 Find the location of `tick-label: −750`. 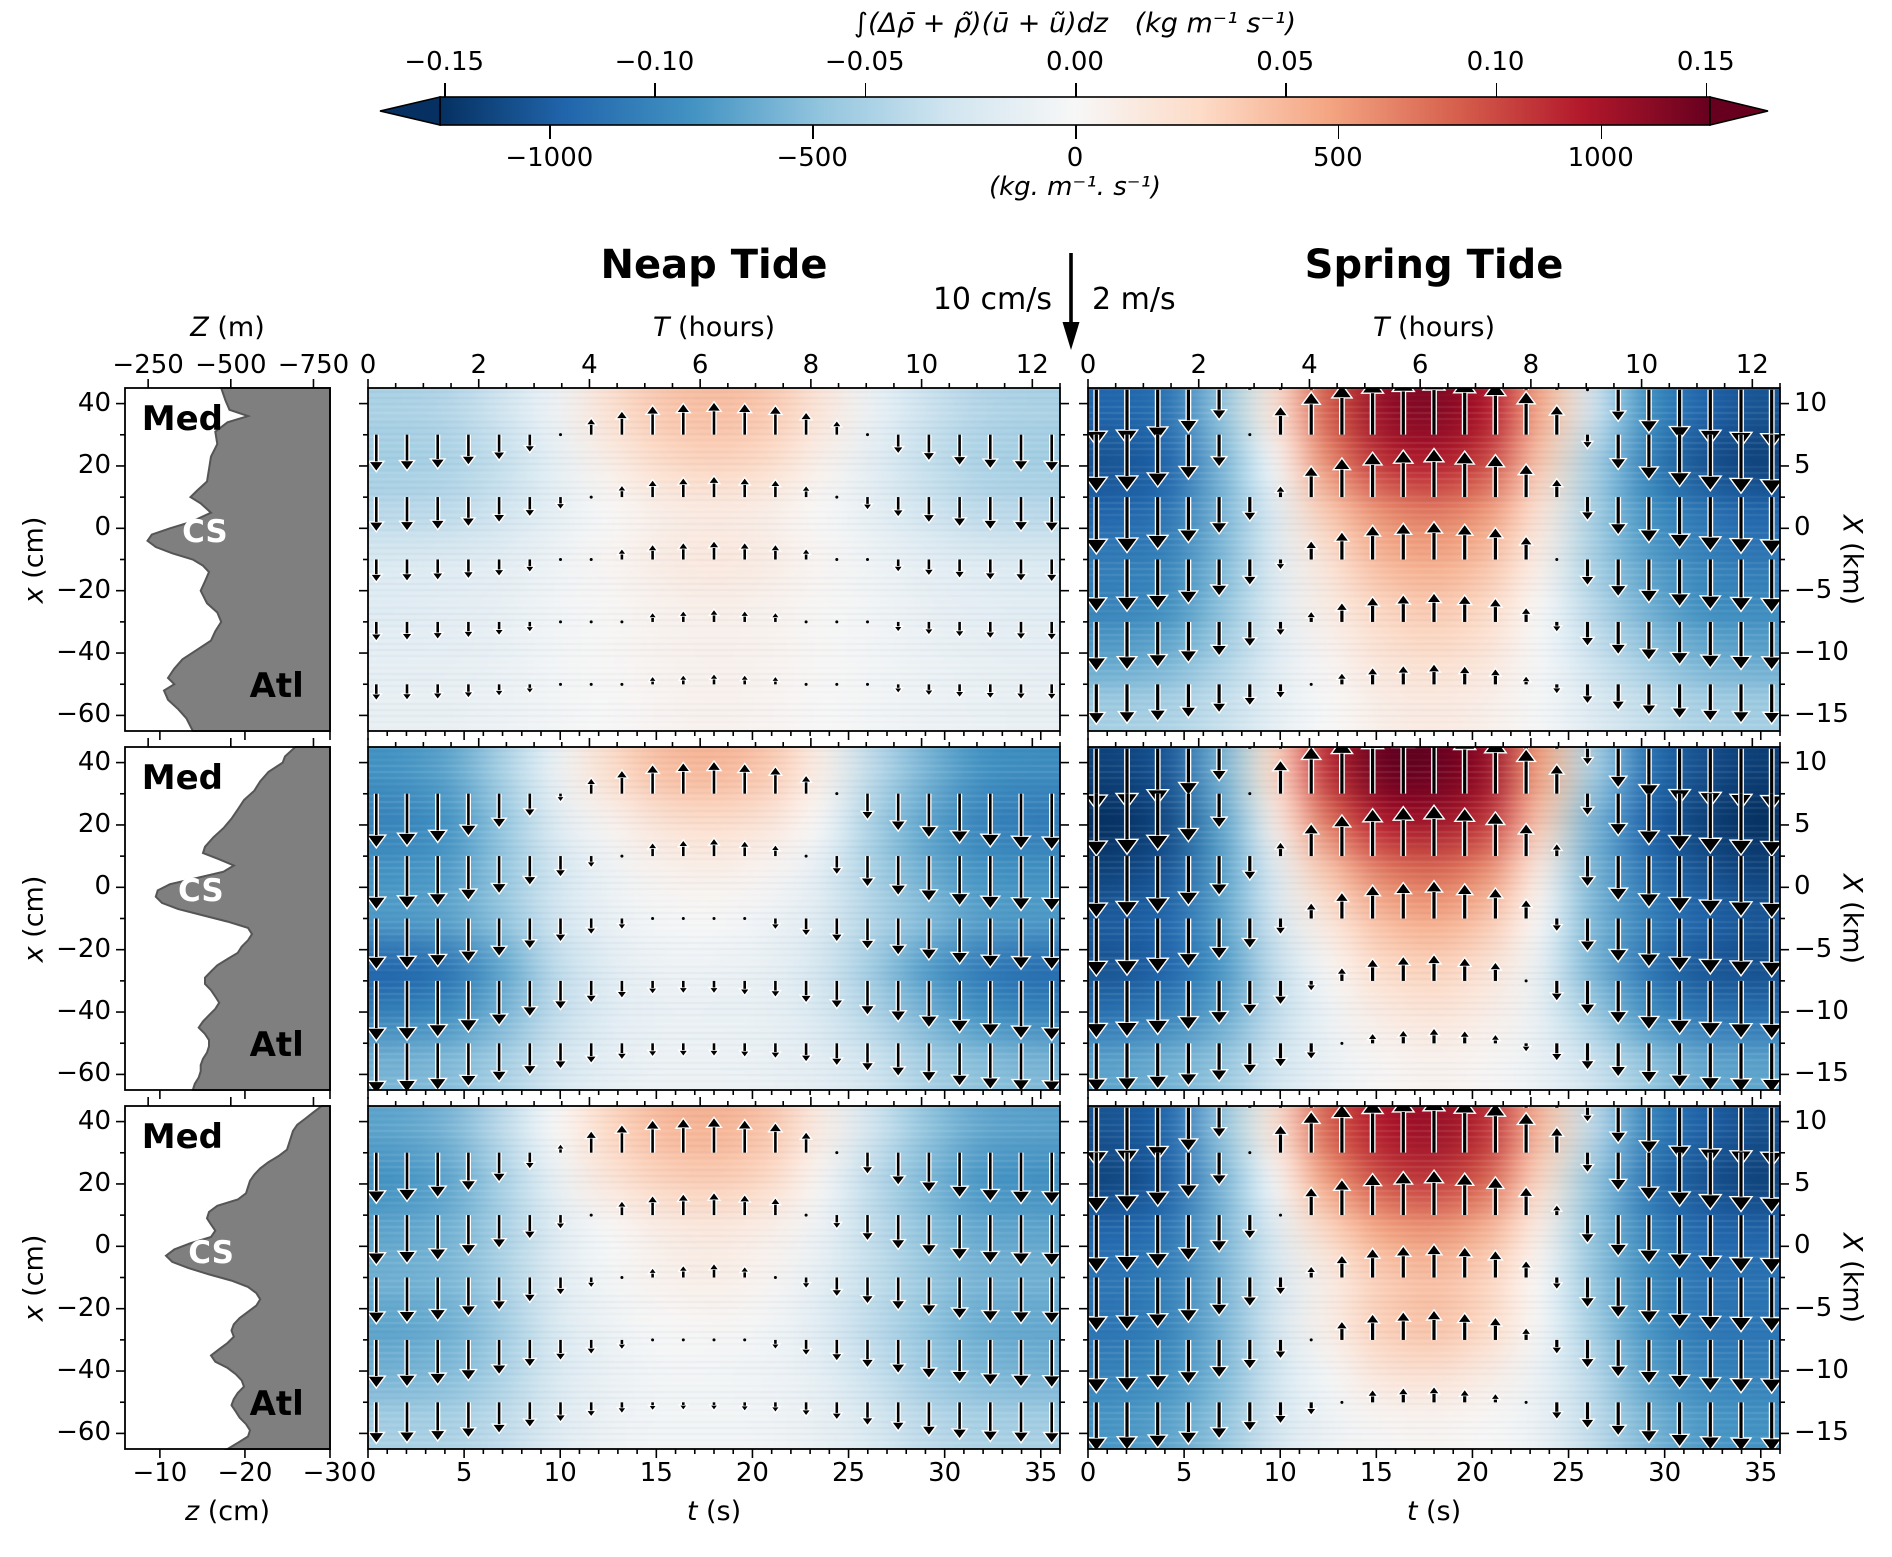

tick-label: −750 is located at coordinates (313, 365).